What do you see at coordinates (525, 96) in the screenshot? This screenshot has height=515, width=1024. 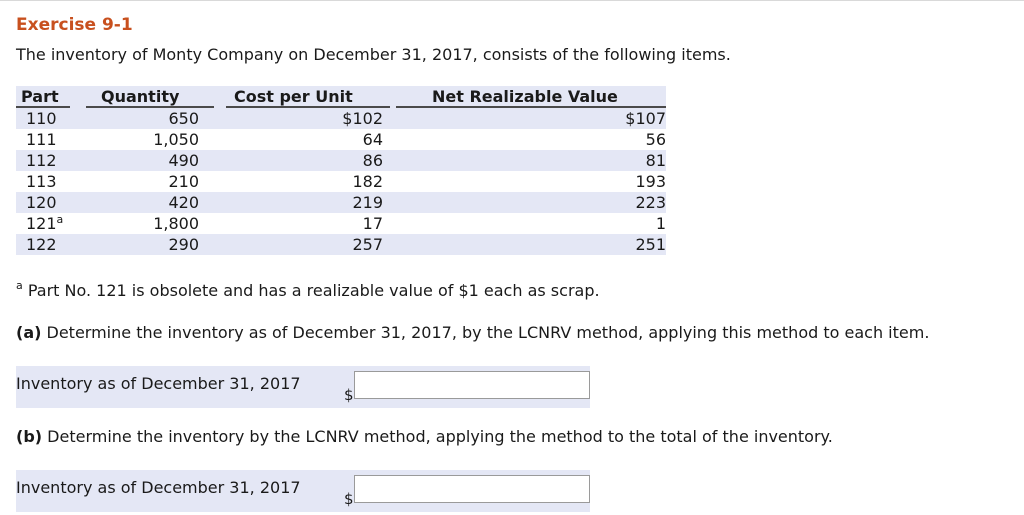 I see `header-nrv: Net Realizable Value` at bounding box center [525, 96].